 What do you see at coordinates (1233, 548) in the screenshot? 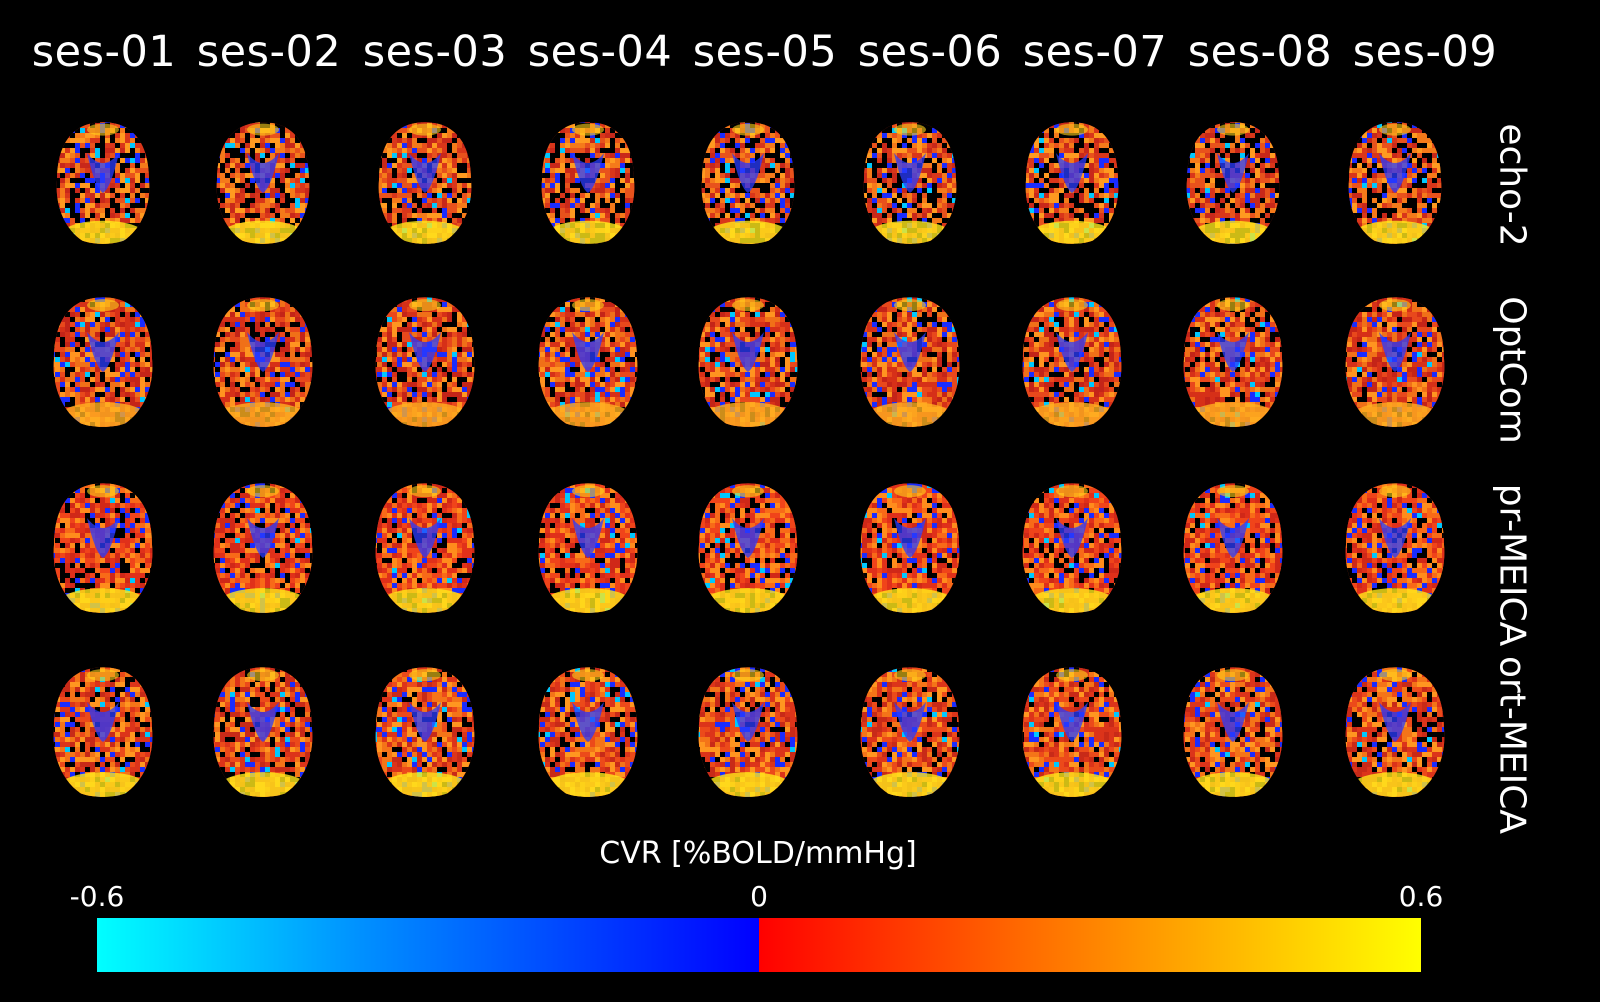
I see `brain-slice-r3-c8` at bounding box center [1233, 548].